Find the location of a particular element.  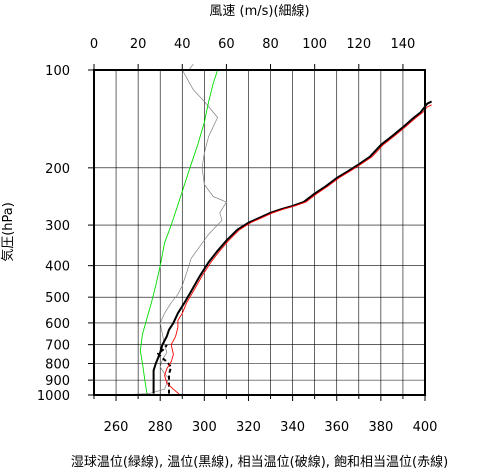

top-axis-tick-label: 100 is located at coordinates (314, 44).